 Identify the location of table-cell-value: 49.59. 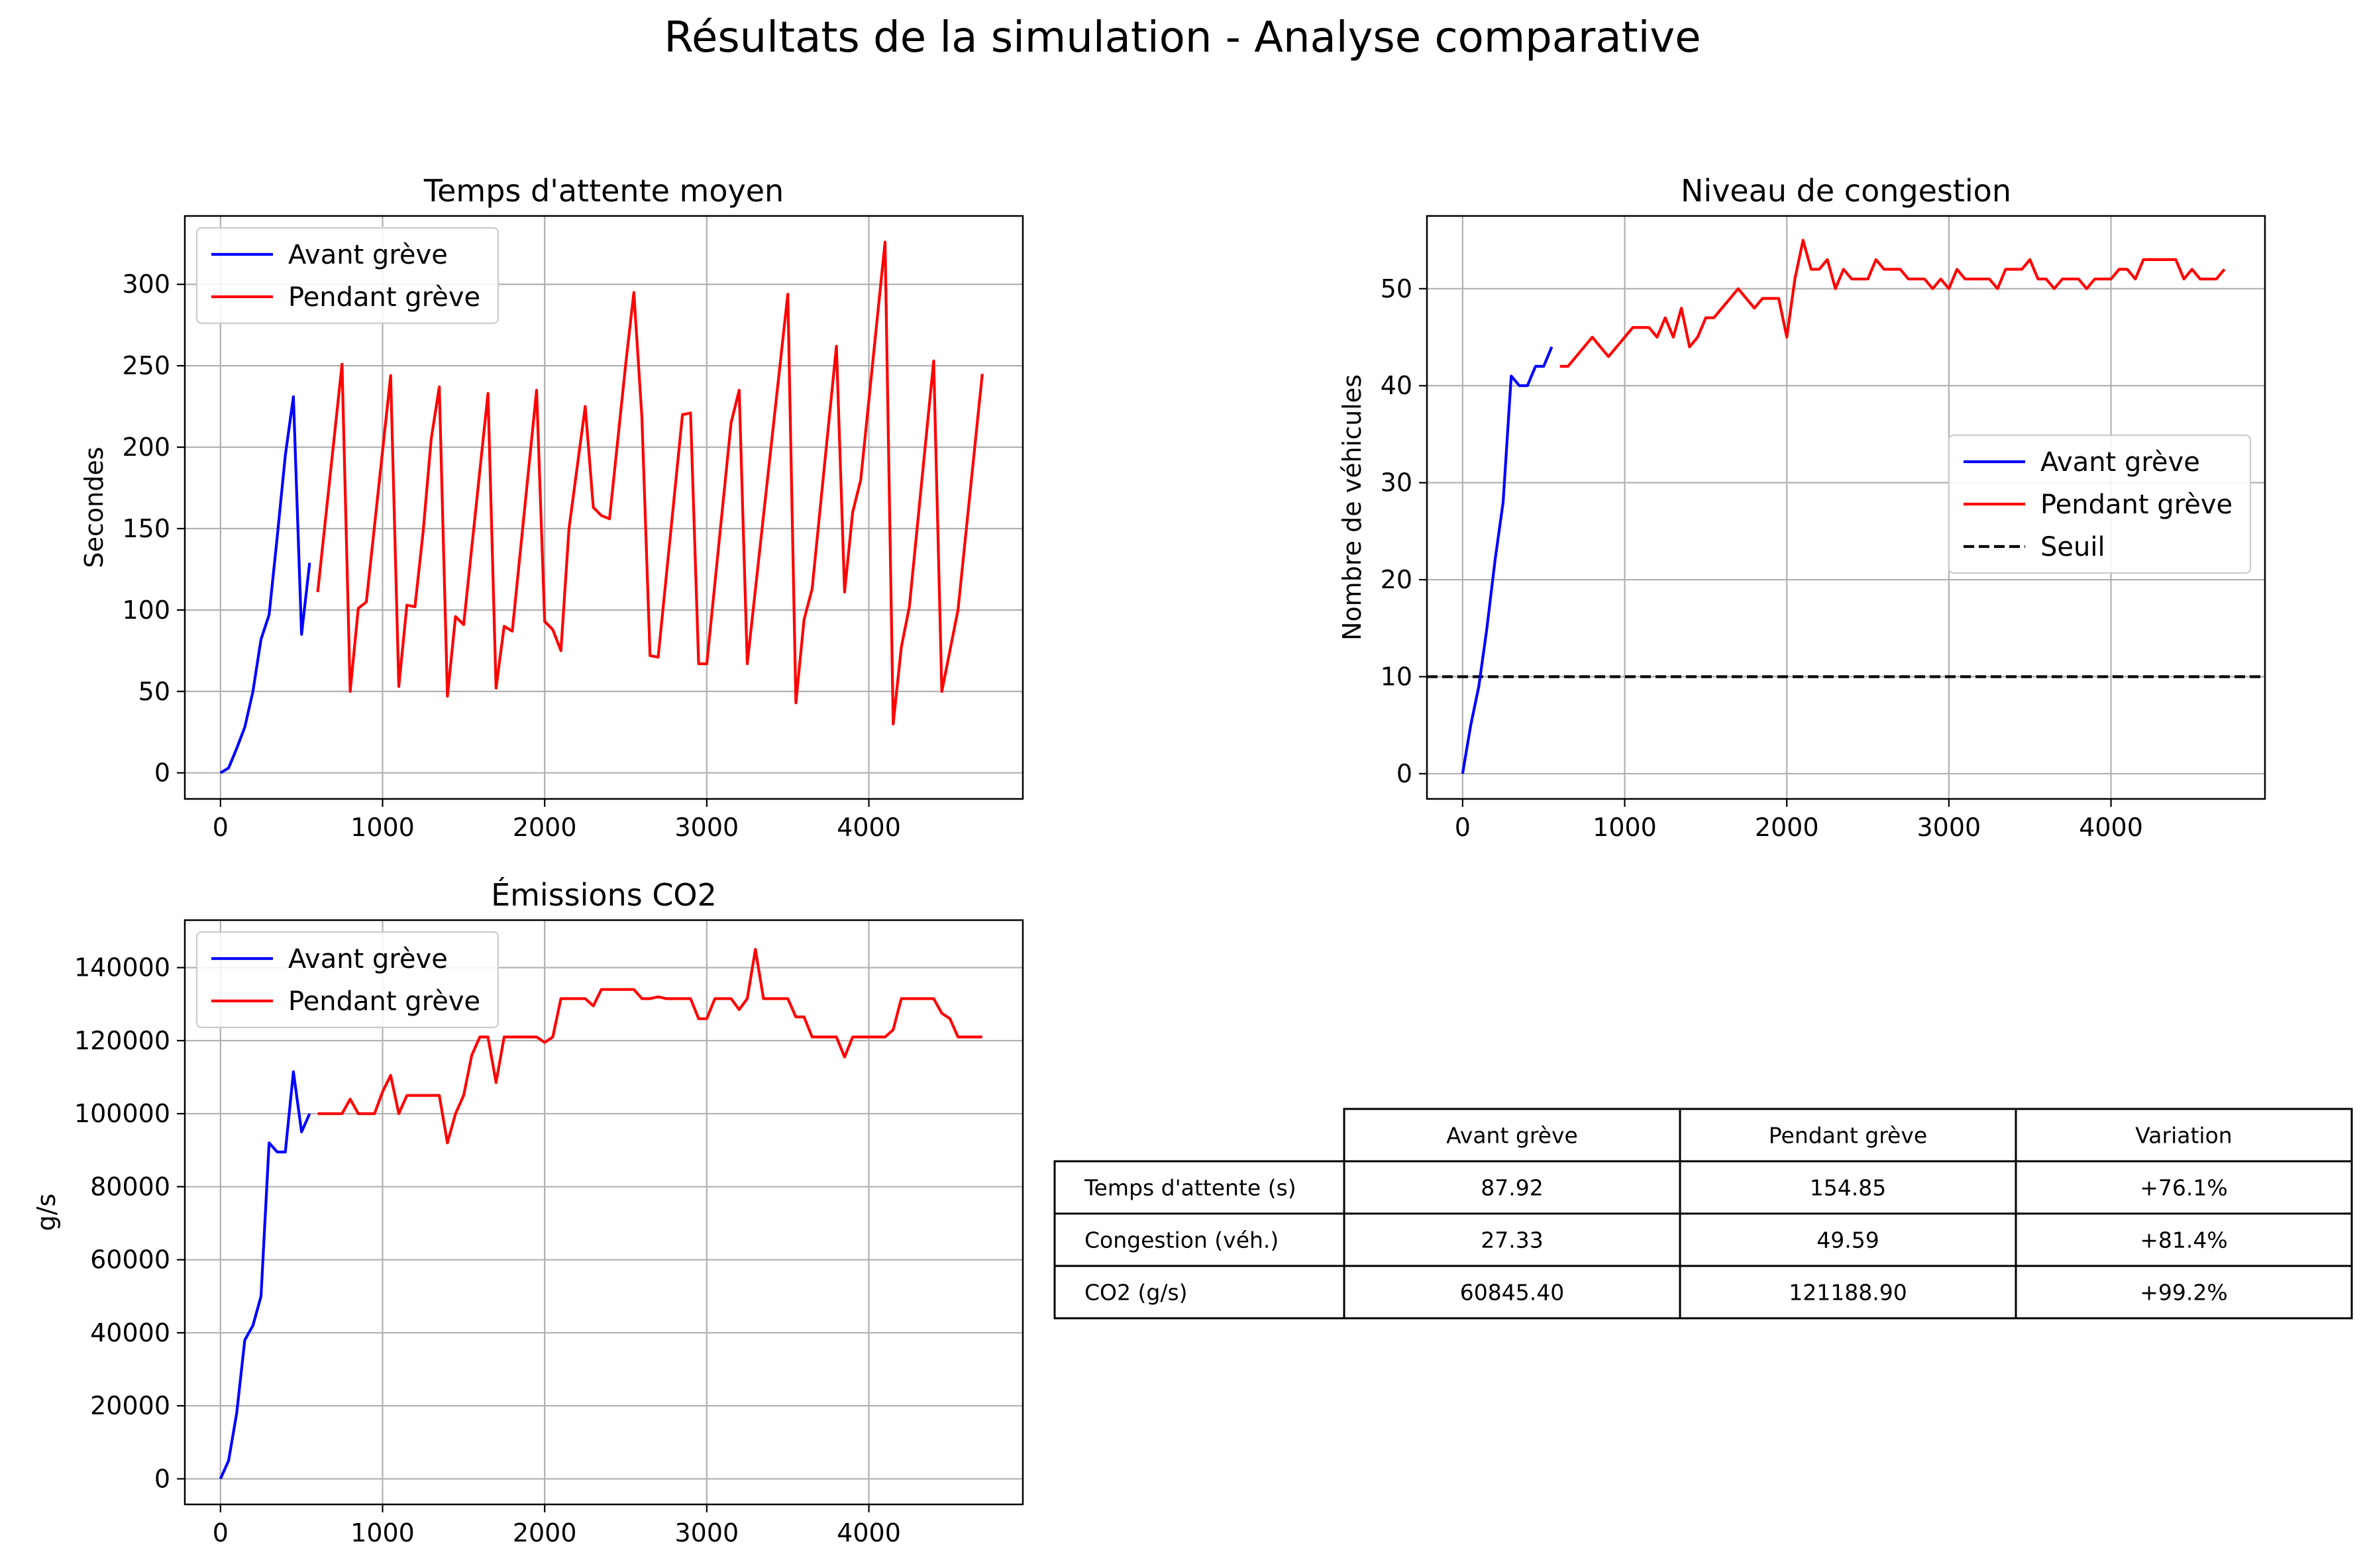
(1847, 1240).